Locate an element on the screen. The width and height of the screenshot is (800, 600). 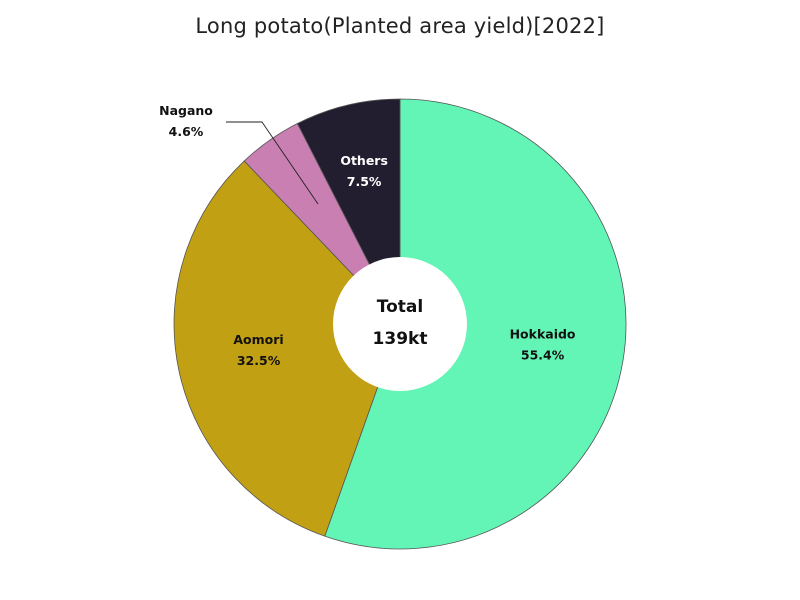
slice-value-others: 7.5% is located at coordinates (364, 181).